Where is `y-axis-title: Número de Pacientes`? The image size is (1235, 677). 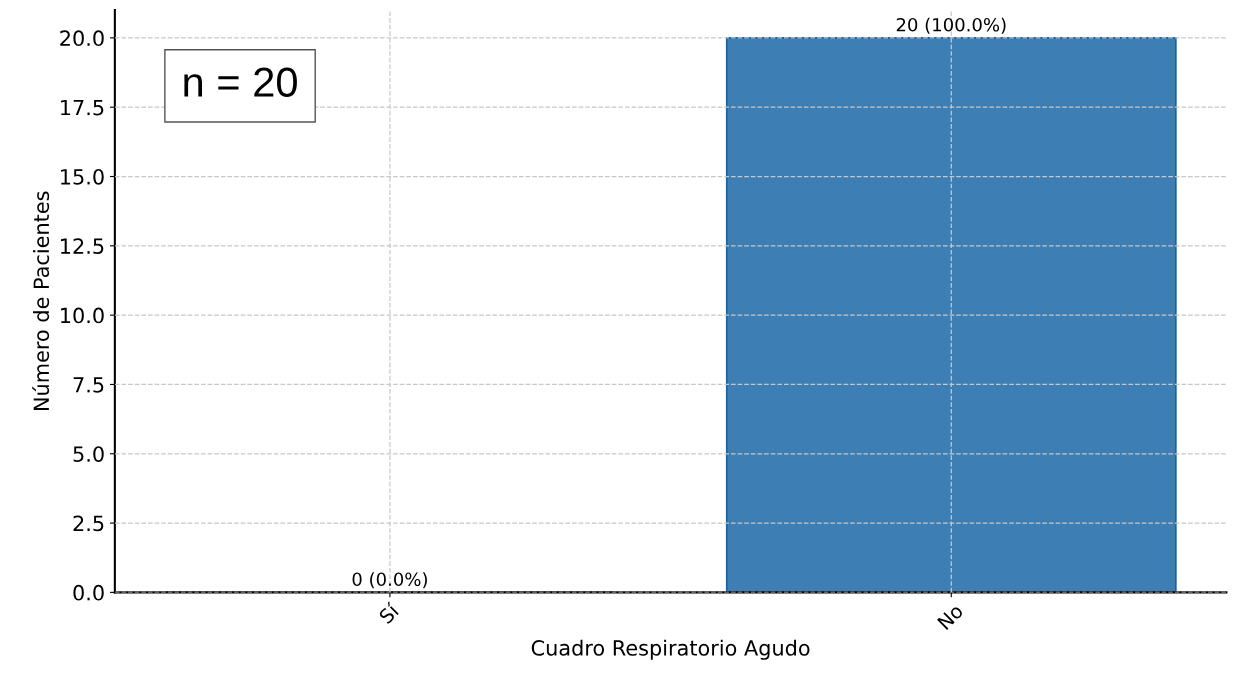
y-axis-title: Número de Pacientes is located at coordinates (41, 300).